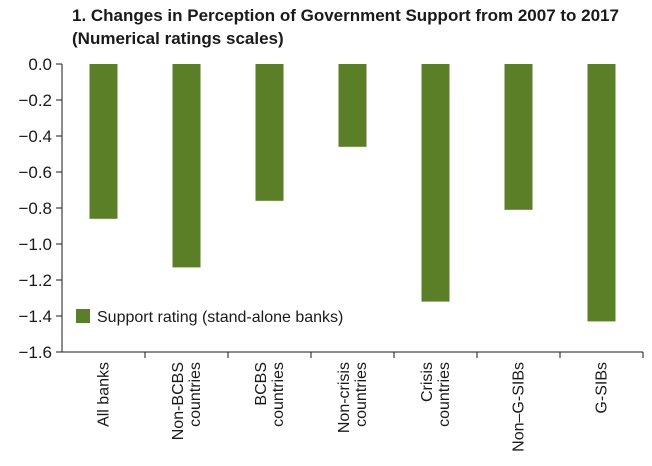 This screenshot has width=652, height=466. I want to click on x-category-label: Non–G-SIBs, so click(519, 407).